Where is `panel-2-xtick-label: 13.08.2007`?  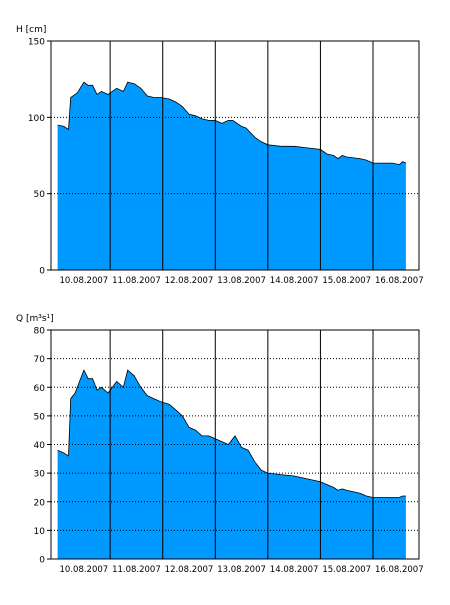 panel-2-xtick-label: 13.08.2007 is located at coordinates (241, 570).